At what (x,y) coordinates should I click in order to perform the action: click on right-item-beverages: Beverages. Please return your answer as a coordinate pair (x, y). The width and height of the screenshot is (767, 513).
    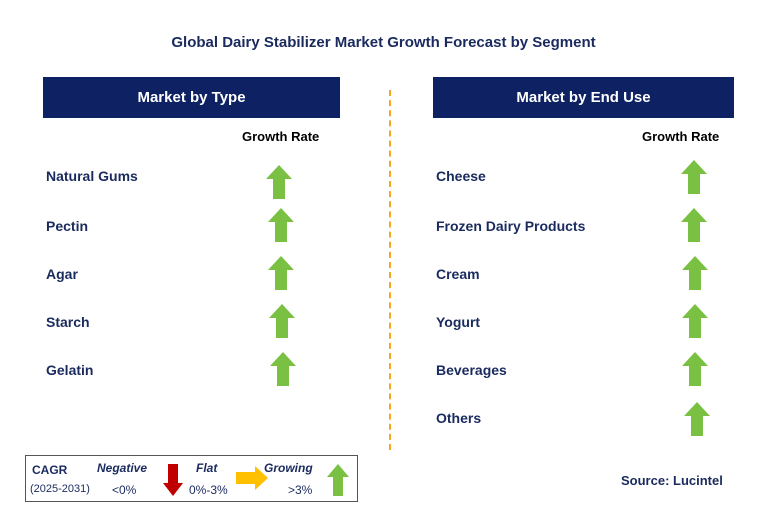
    Looking at the image, I should click on (471, 370).